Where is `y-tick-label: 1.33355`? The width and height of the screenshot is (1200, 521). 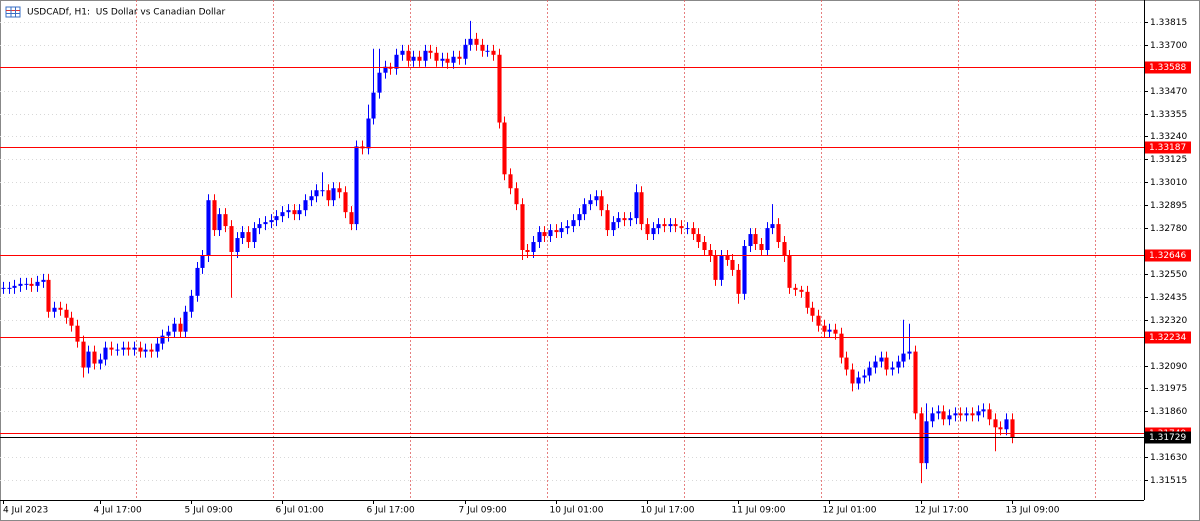
y-tick-label: 1.33355 is located at coordinates (1168, 115).